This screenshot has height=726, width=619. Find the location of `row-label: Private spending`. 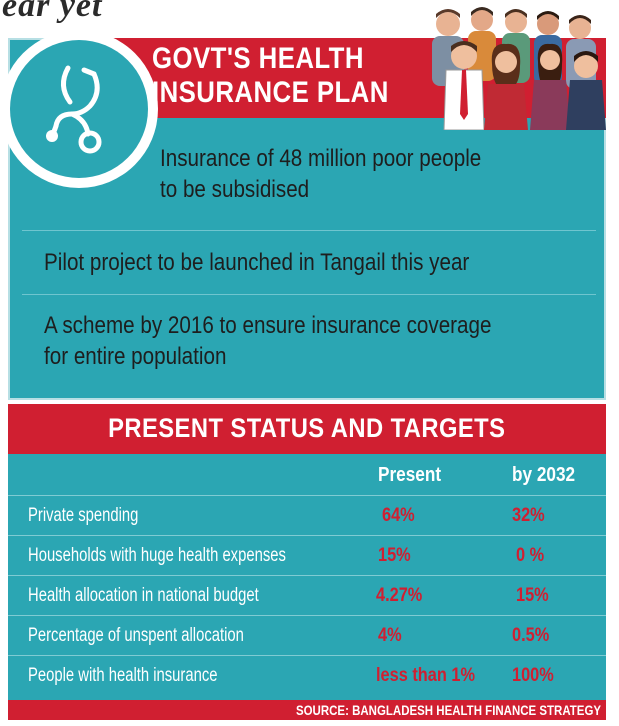

row-label: Private spending is located at coordinates (83, 515).